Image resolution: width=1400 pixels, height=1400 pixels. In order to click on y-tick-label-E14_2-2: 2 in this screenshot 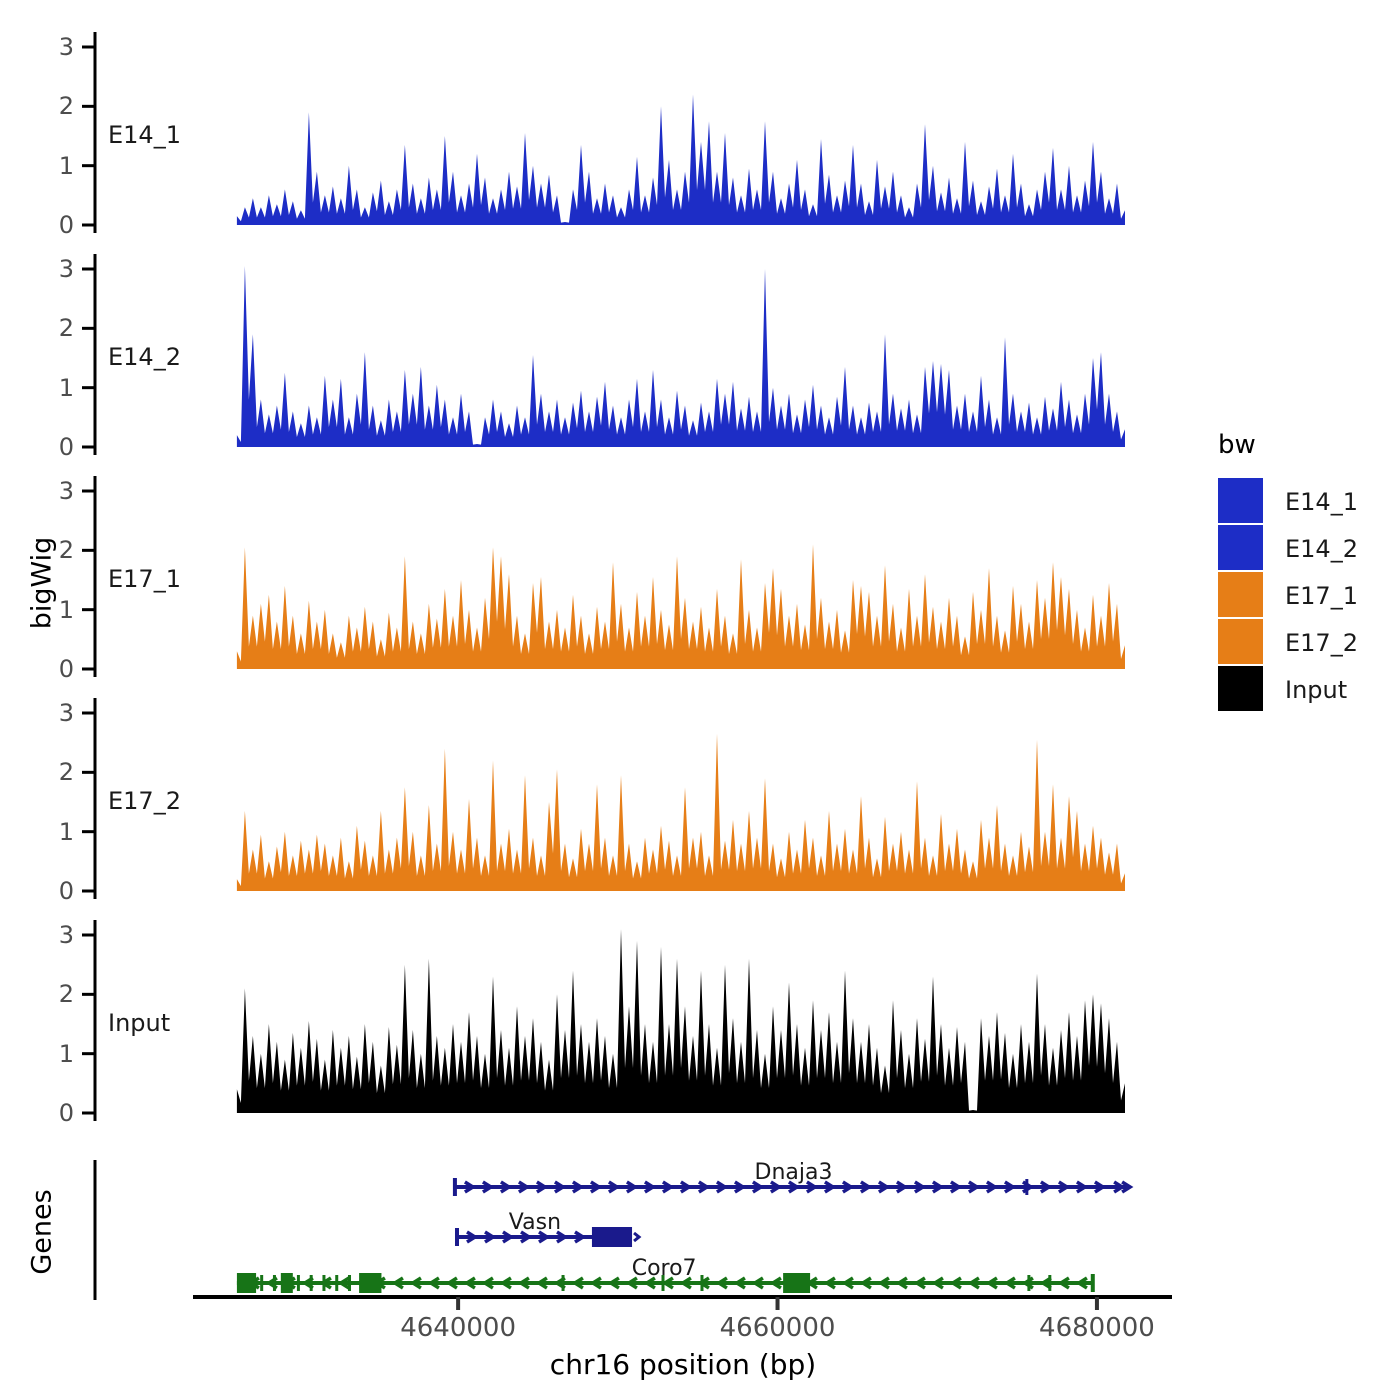, I will do `click(66, 328)`.